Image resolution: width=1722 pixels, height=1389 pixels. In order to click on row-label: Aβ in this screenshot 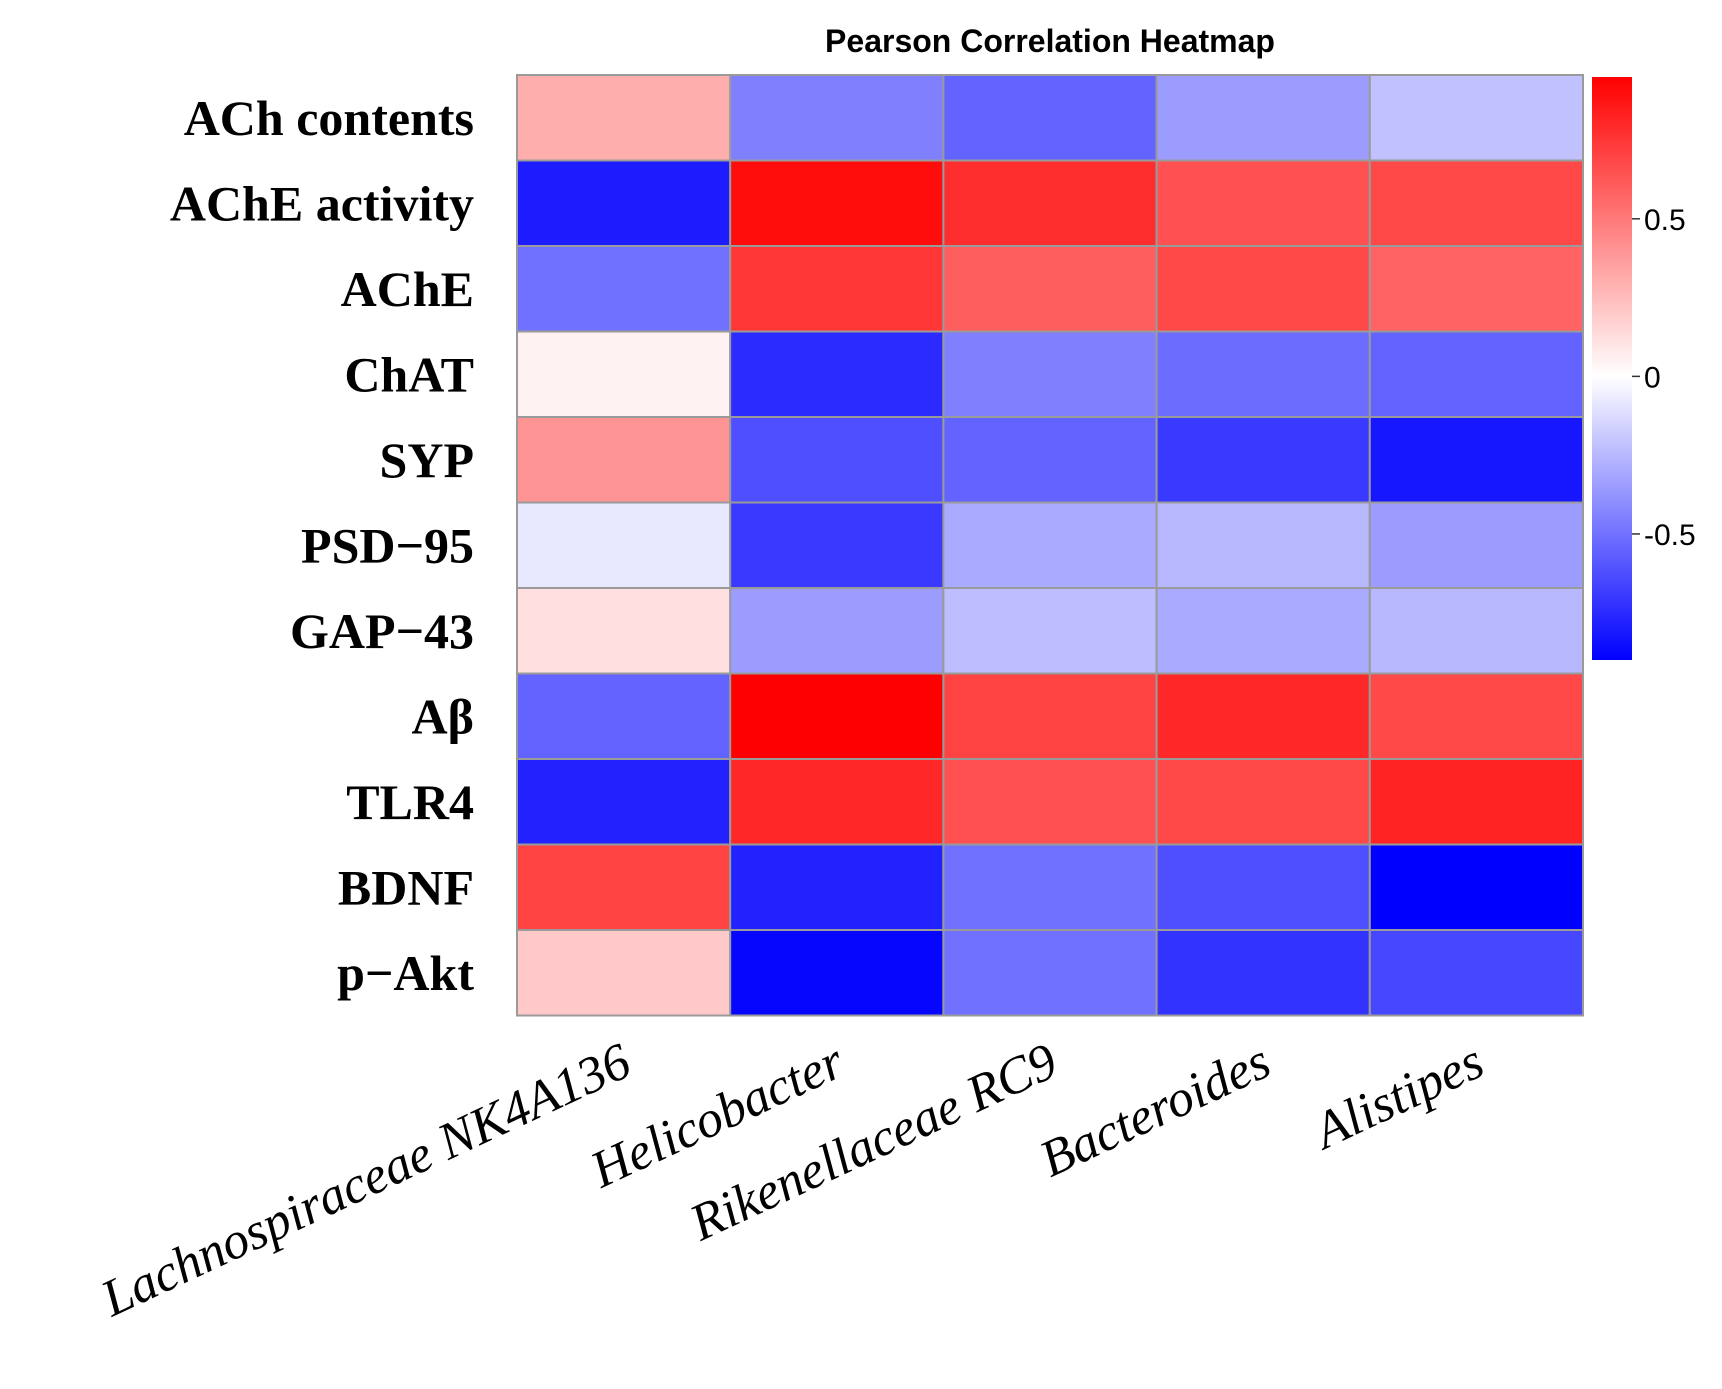, I will do `click(443, 716)`.